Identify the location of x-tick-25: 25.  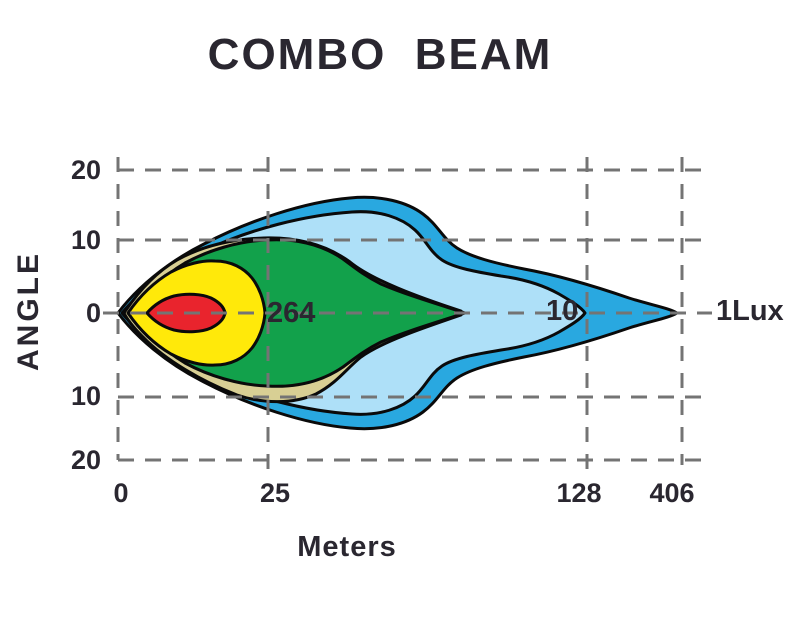
(275, 493).